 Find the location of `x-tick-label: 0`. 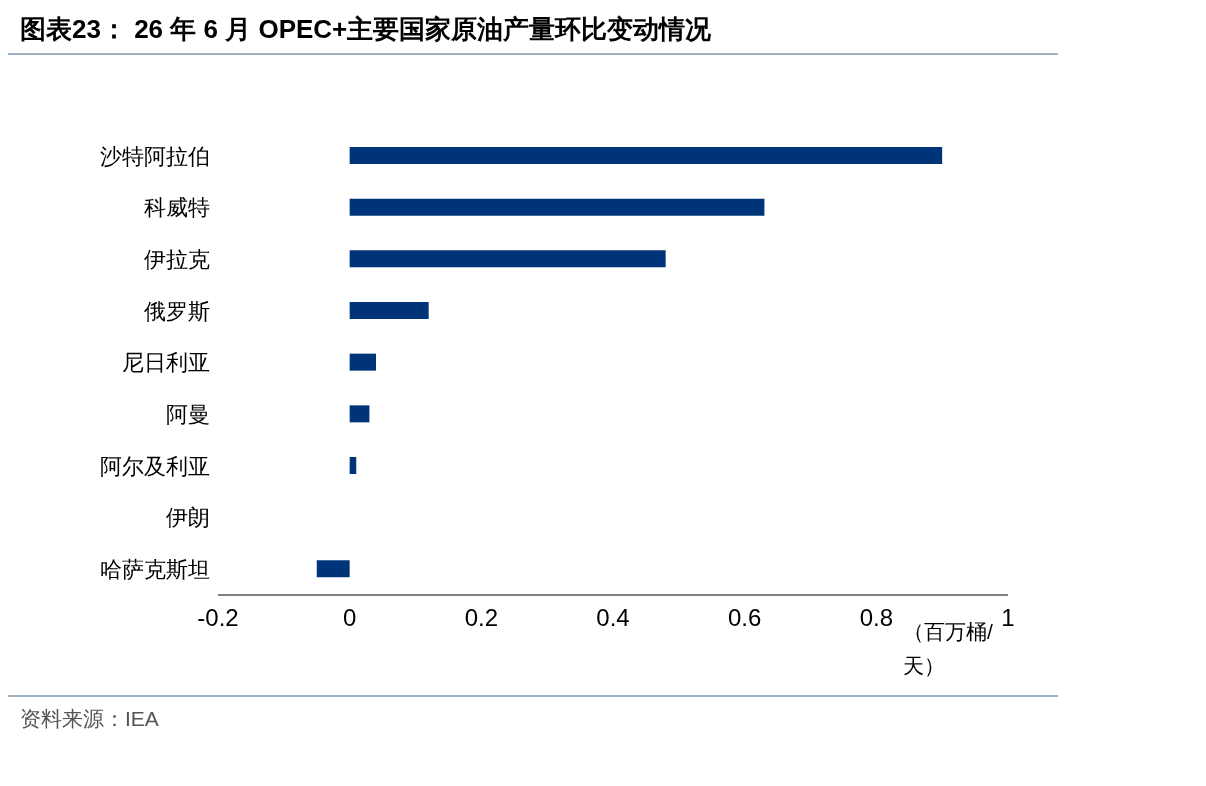

x-tick-label: 0 is located at coordinates (349, 618).